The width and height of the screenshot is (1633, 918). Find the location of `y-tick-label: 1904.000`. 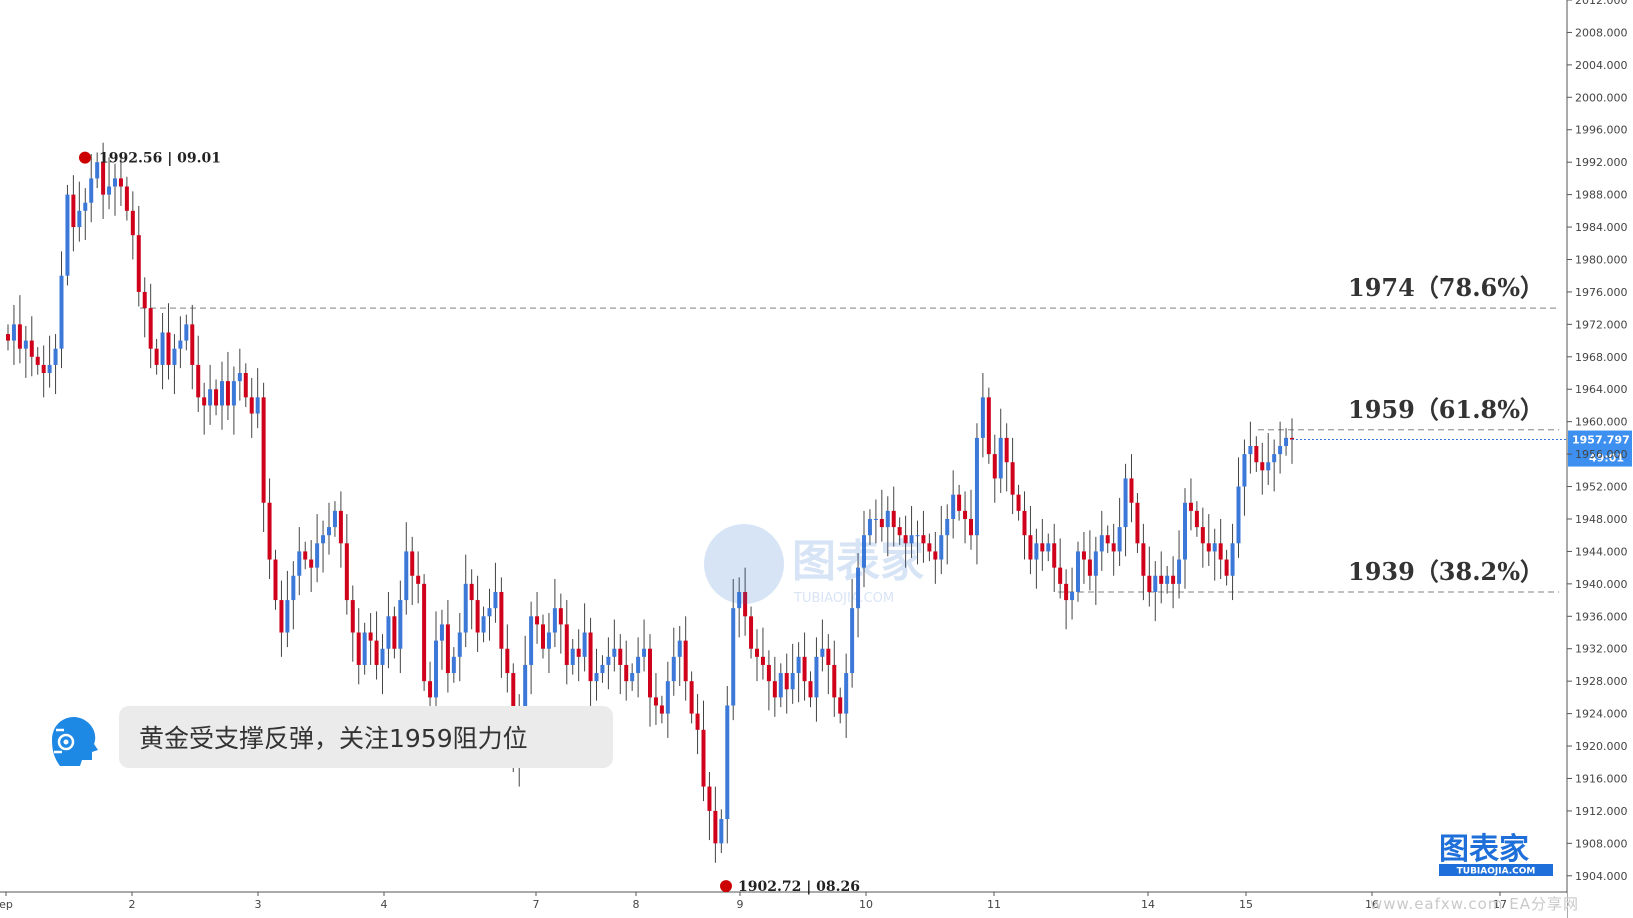

y-tick-label: 1904.000 is located at coordinates (1601, 876).